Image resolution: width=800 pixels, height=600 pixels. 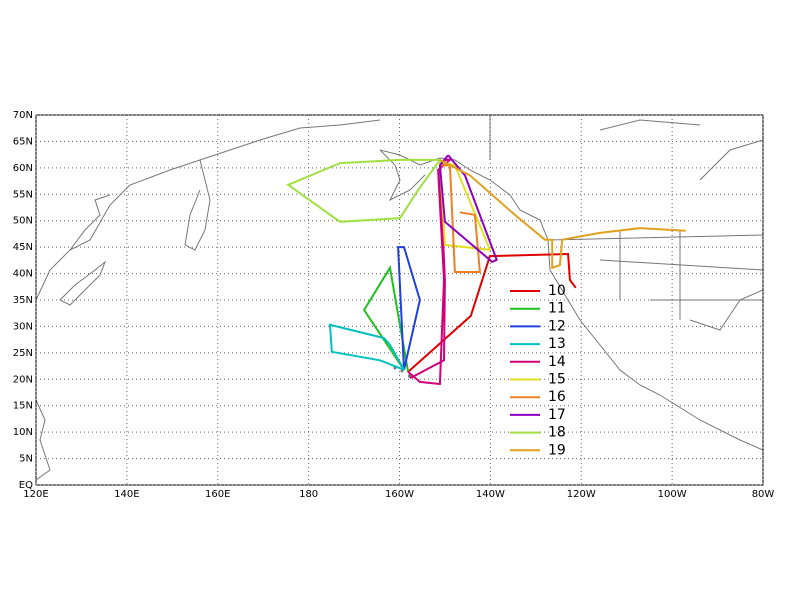 I want to click on y-tick-label: 55N, so click(x=23, y=194).